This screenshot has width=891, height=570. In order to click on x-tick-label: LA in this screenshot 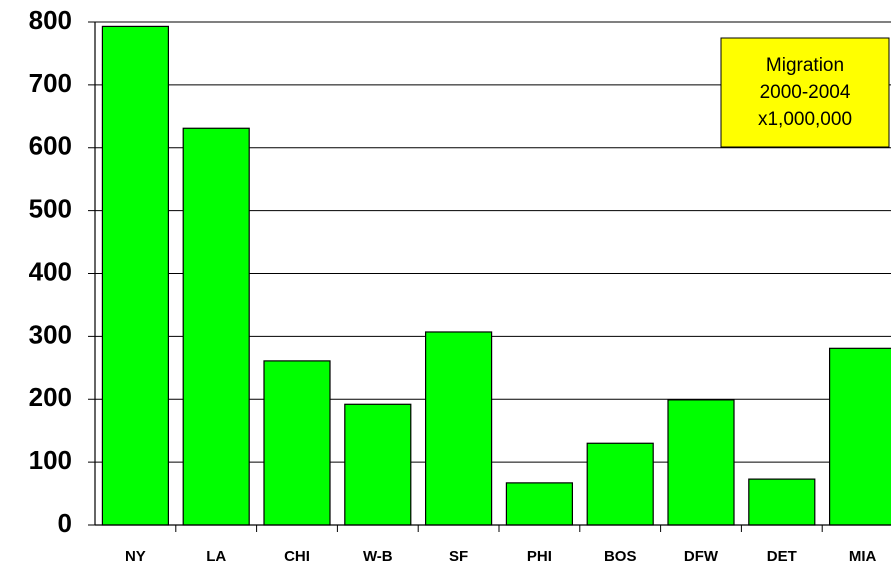, I will do `click(216, 556)`.